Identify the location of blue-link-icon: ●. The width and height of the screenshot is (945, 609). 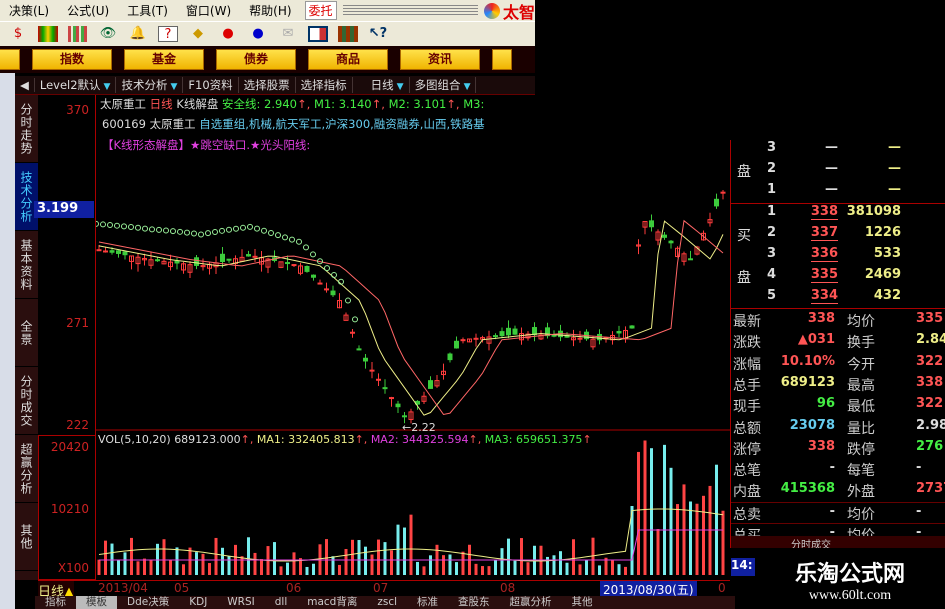
(258, 33).